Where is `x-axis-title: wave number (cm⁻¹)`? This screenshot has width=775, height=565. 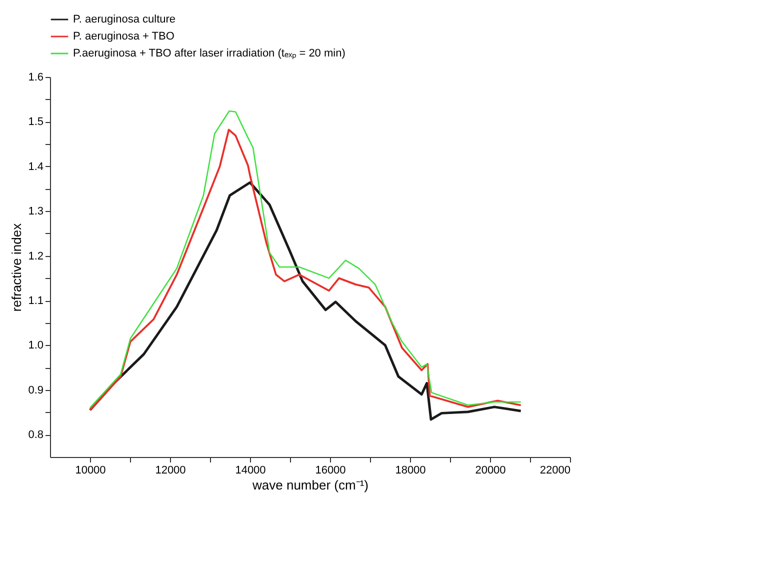
x-axis-title: wave number (cm⁻¹) is located at coordinates (310, 485).